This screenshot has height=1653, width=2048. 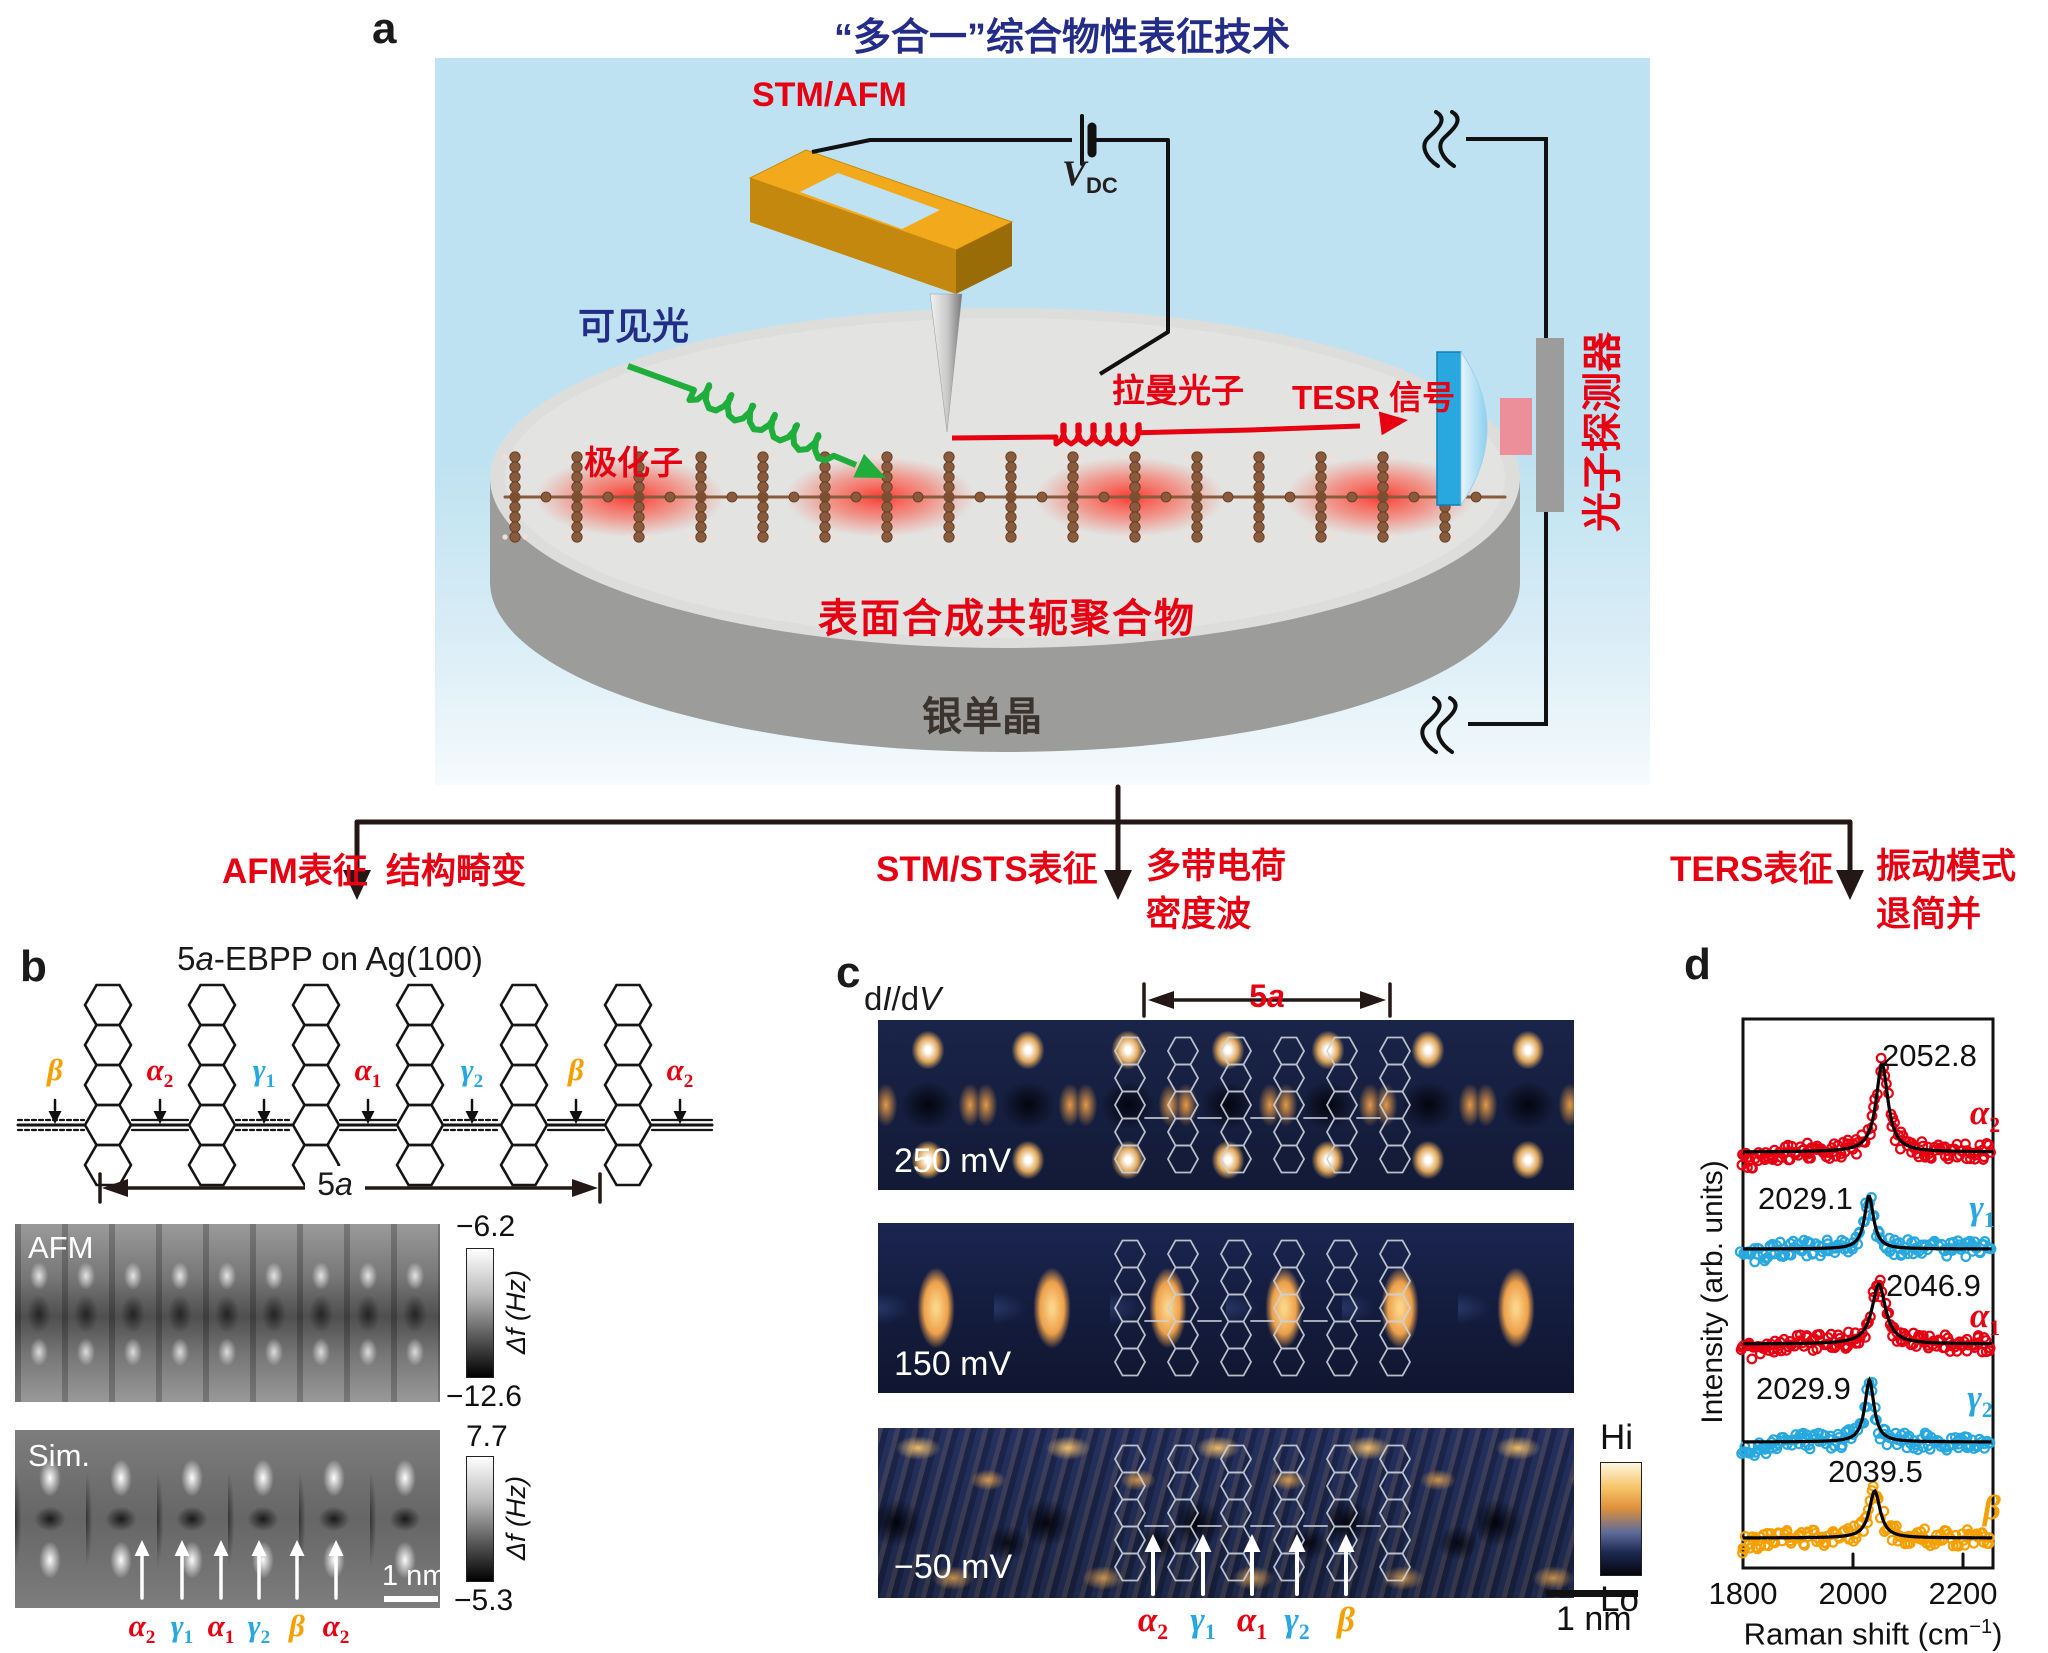 What do you see at coordinates (1617, 1437) in the screenshot?
I see `colorbar-hi-label: Hi` at bounding box center [1617, 1437].